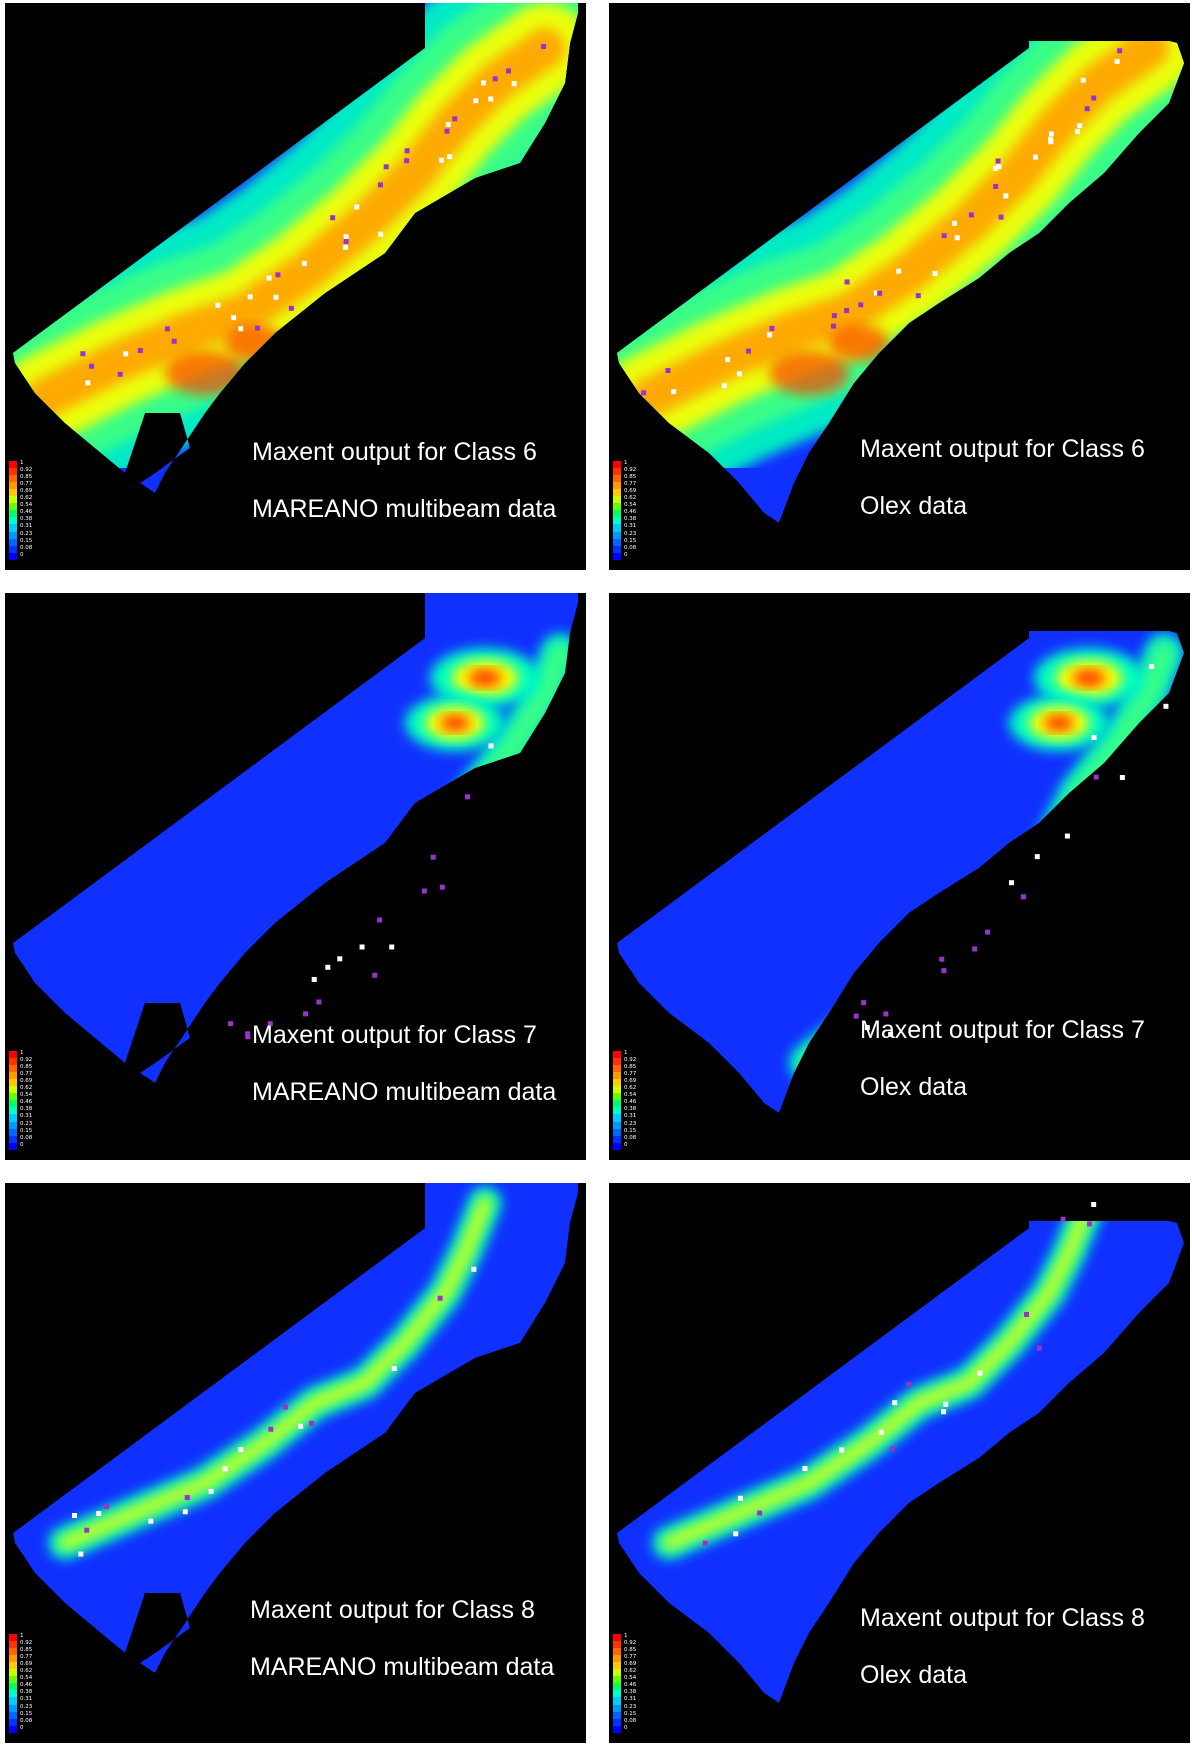  Describe the element at coordinates (633, 1061) in the screenshot. I see `legend-row: 0.92` at that location.